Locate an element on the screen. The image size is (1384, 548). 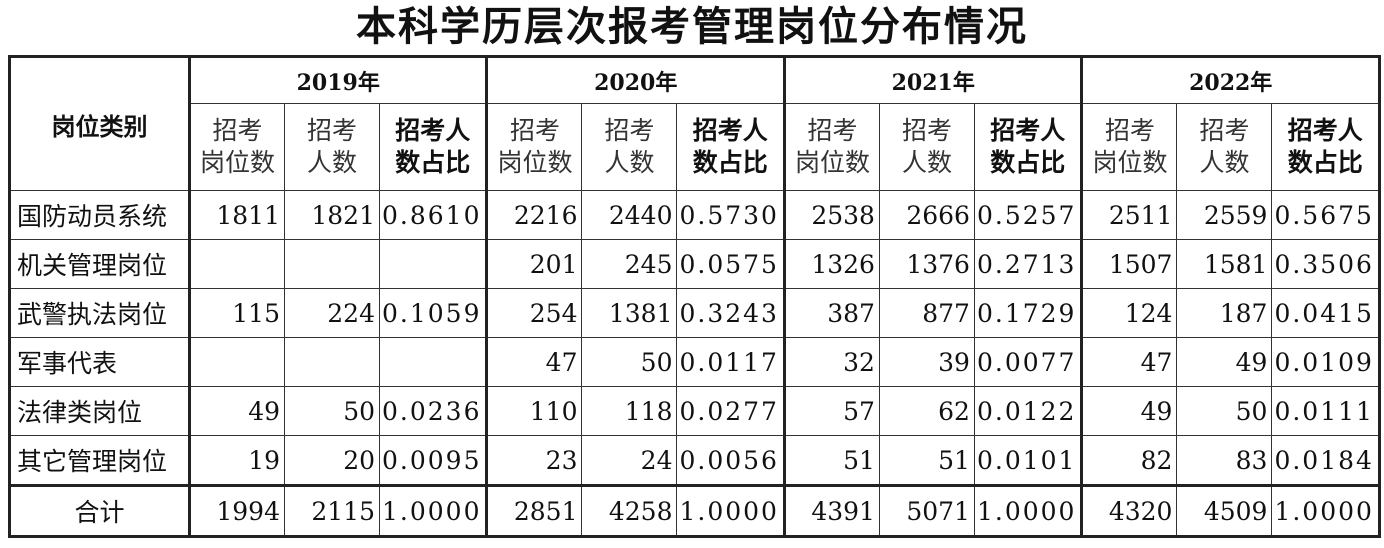
category-cell: 武警执法岗位 is located at coordinates (99, 313).